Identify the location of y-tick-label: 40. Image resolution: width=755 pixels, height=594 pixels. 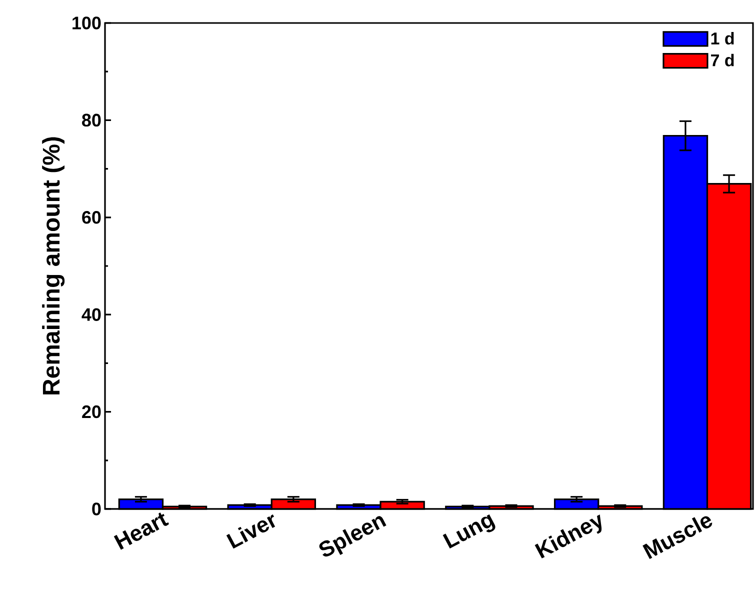
(91, 314).